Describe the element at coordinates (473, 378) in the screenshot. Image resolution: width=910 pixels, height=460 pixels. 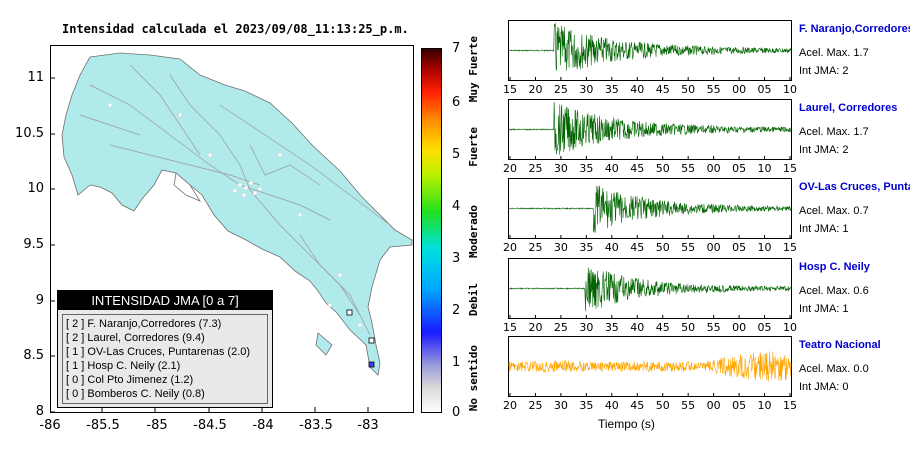
I see `colorbar-label-no-sentido: No sentido` at that location.